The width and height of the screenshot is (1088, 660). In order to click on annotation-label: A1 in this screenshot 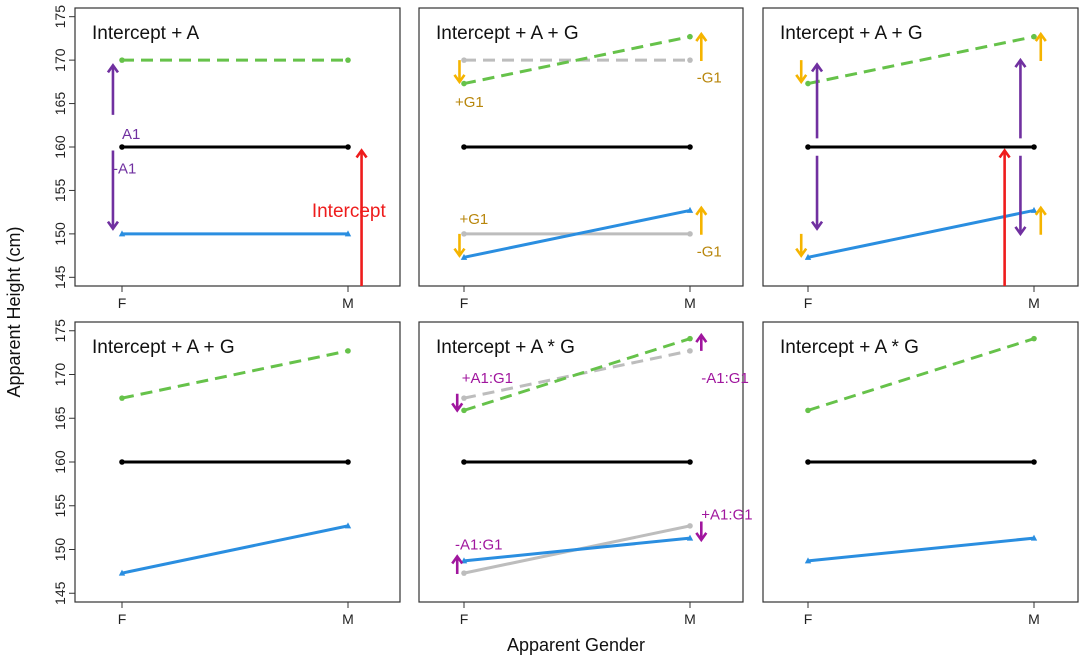, I will do `click(131, 134)`.